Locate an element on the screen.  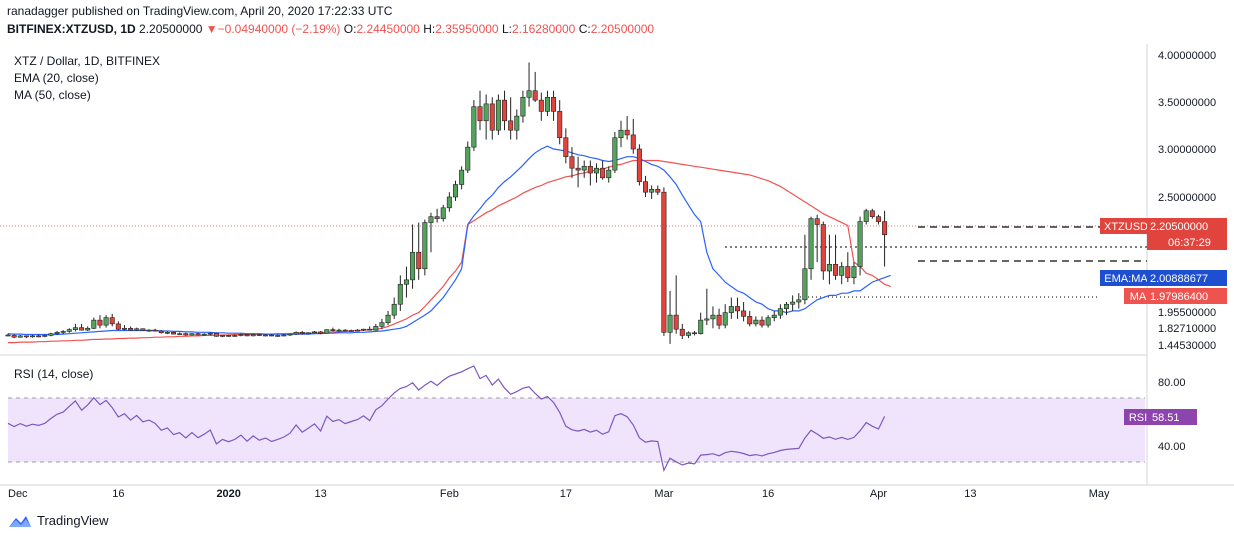
rsi-tick-label: 80.00 is located at coordinates (1172, 383).